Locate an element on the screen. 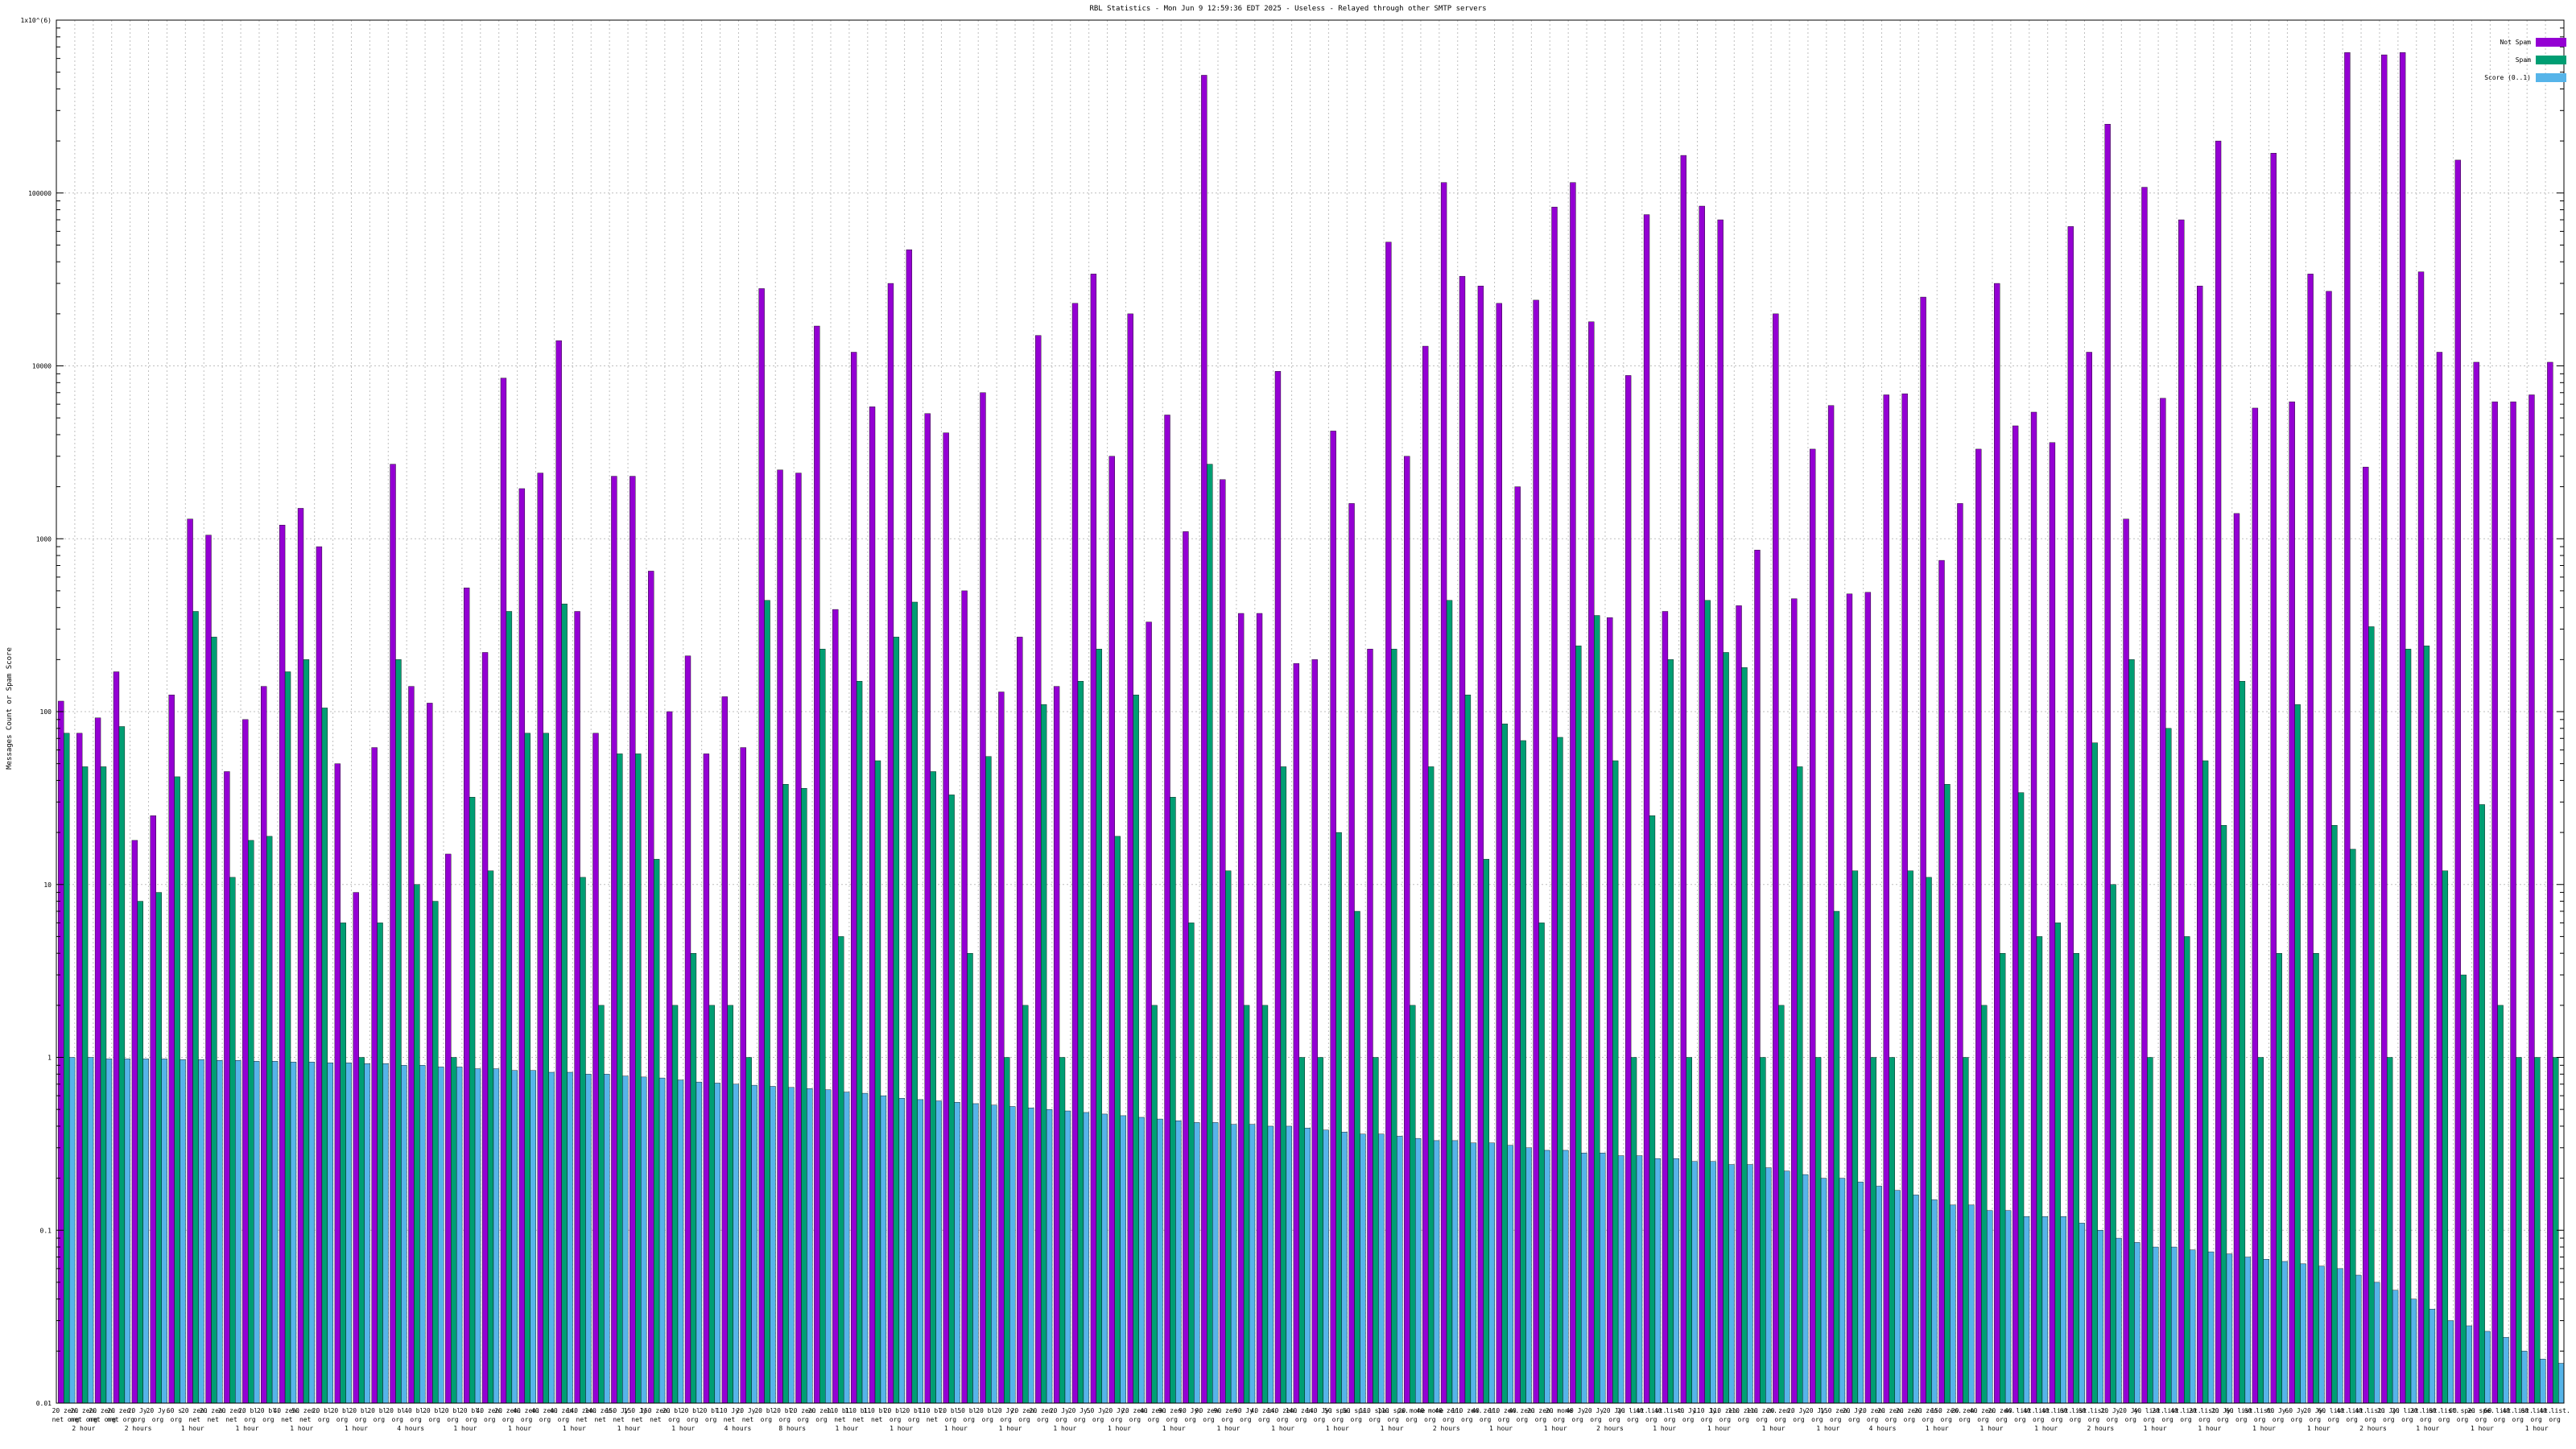 This screenshot has width=2576, height=1449. x-group-label: 4 hours is located at coordinates (1883, 1428).